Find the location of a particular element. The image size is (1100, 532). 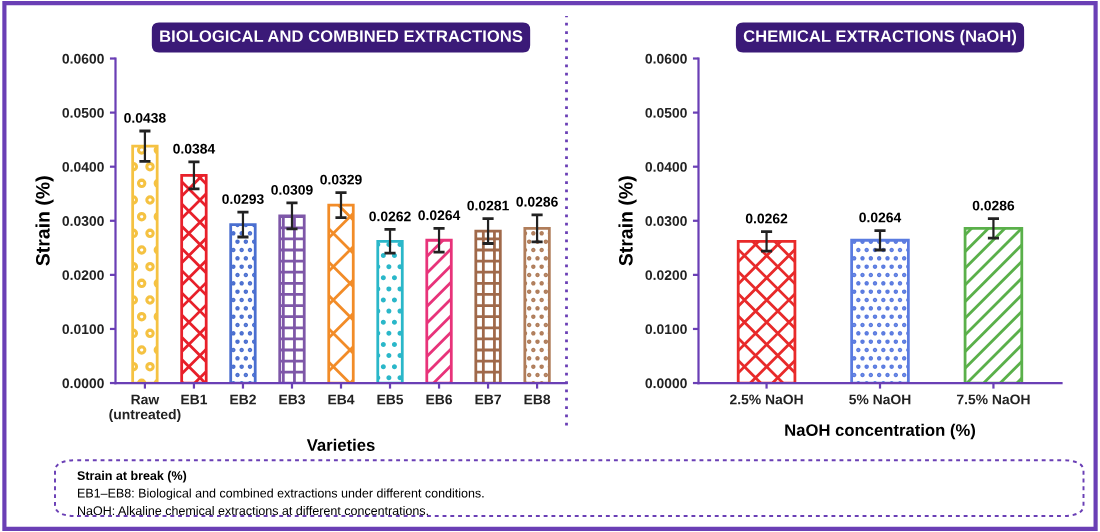

chart-title: BIOLOGICAL AND COMBINED EXTRACTIONS is located at coordinates (341, 36).